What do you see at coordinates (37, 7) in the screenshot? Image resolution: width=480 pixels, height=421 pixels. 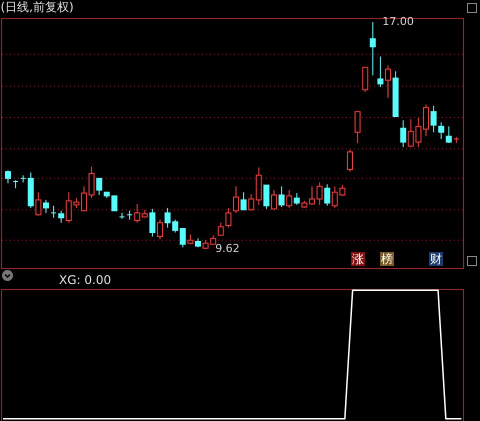 I see `chart-title: (日线,前复权)` at bounding box center [37, 7].